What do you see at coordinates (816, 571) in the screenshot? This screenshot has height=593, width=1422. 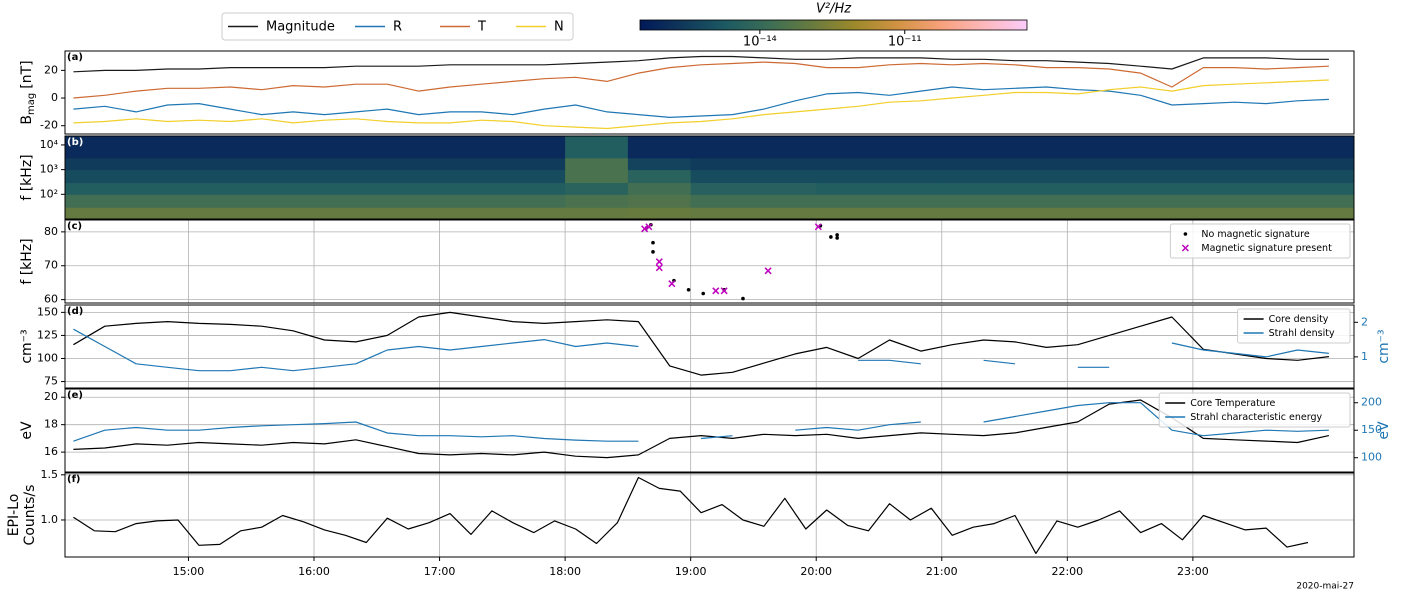 I see `x-tick-label: 20:00` at bounding box center [816, 571].